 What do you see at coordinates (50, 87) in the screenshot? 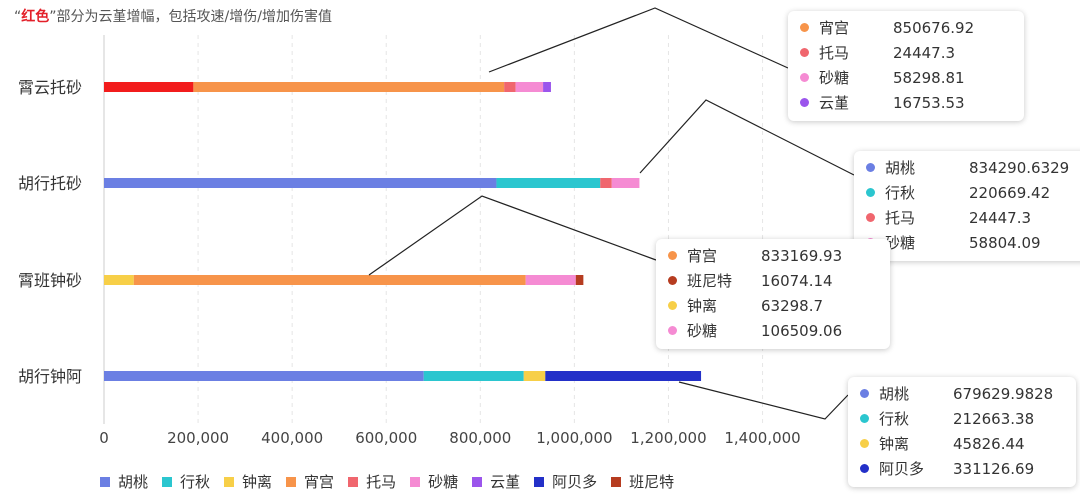
I see `y-category-label: 霄云托砂` at bounding box center [50, 87].